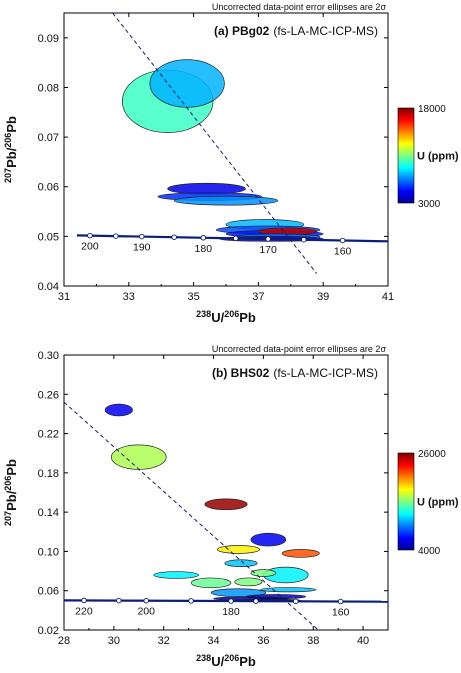  What do you see at coordinates (48, 356) in the screenshot?
I see `y-tick-label: 0.30` at bounding box center [48, 356].